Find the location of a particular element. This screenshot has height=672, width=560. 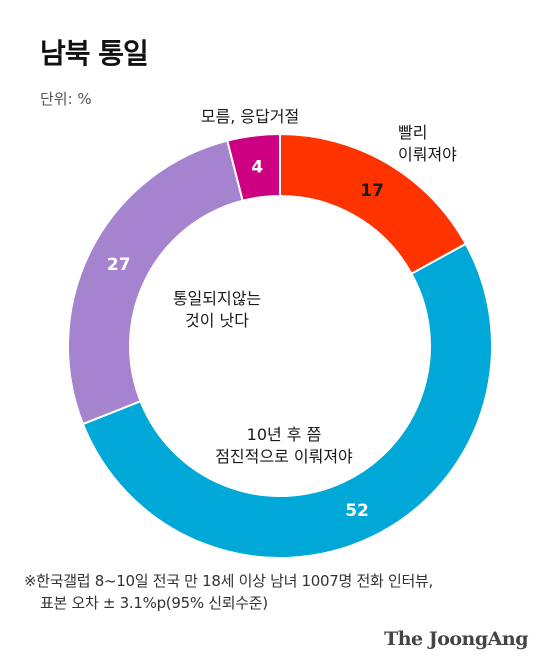

slice-label-3-0: 모름, 응답거절 is located at coordinates (250, 116).